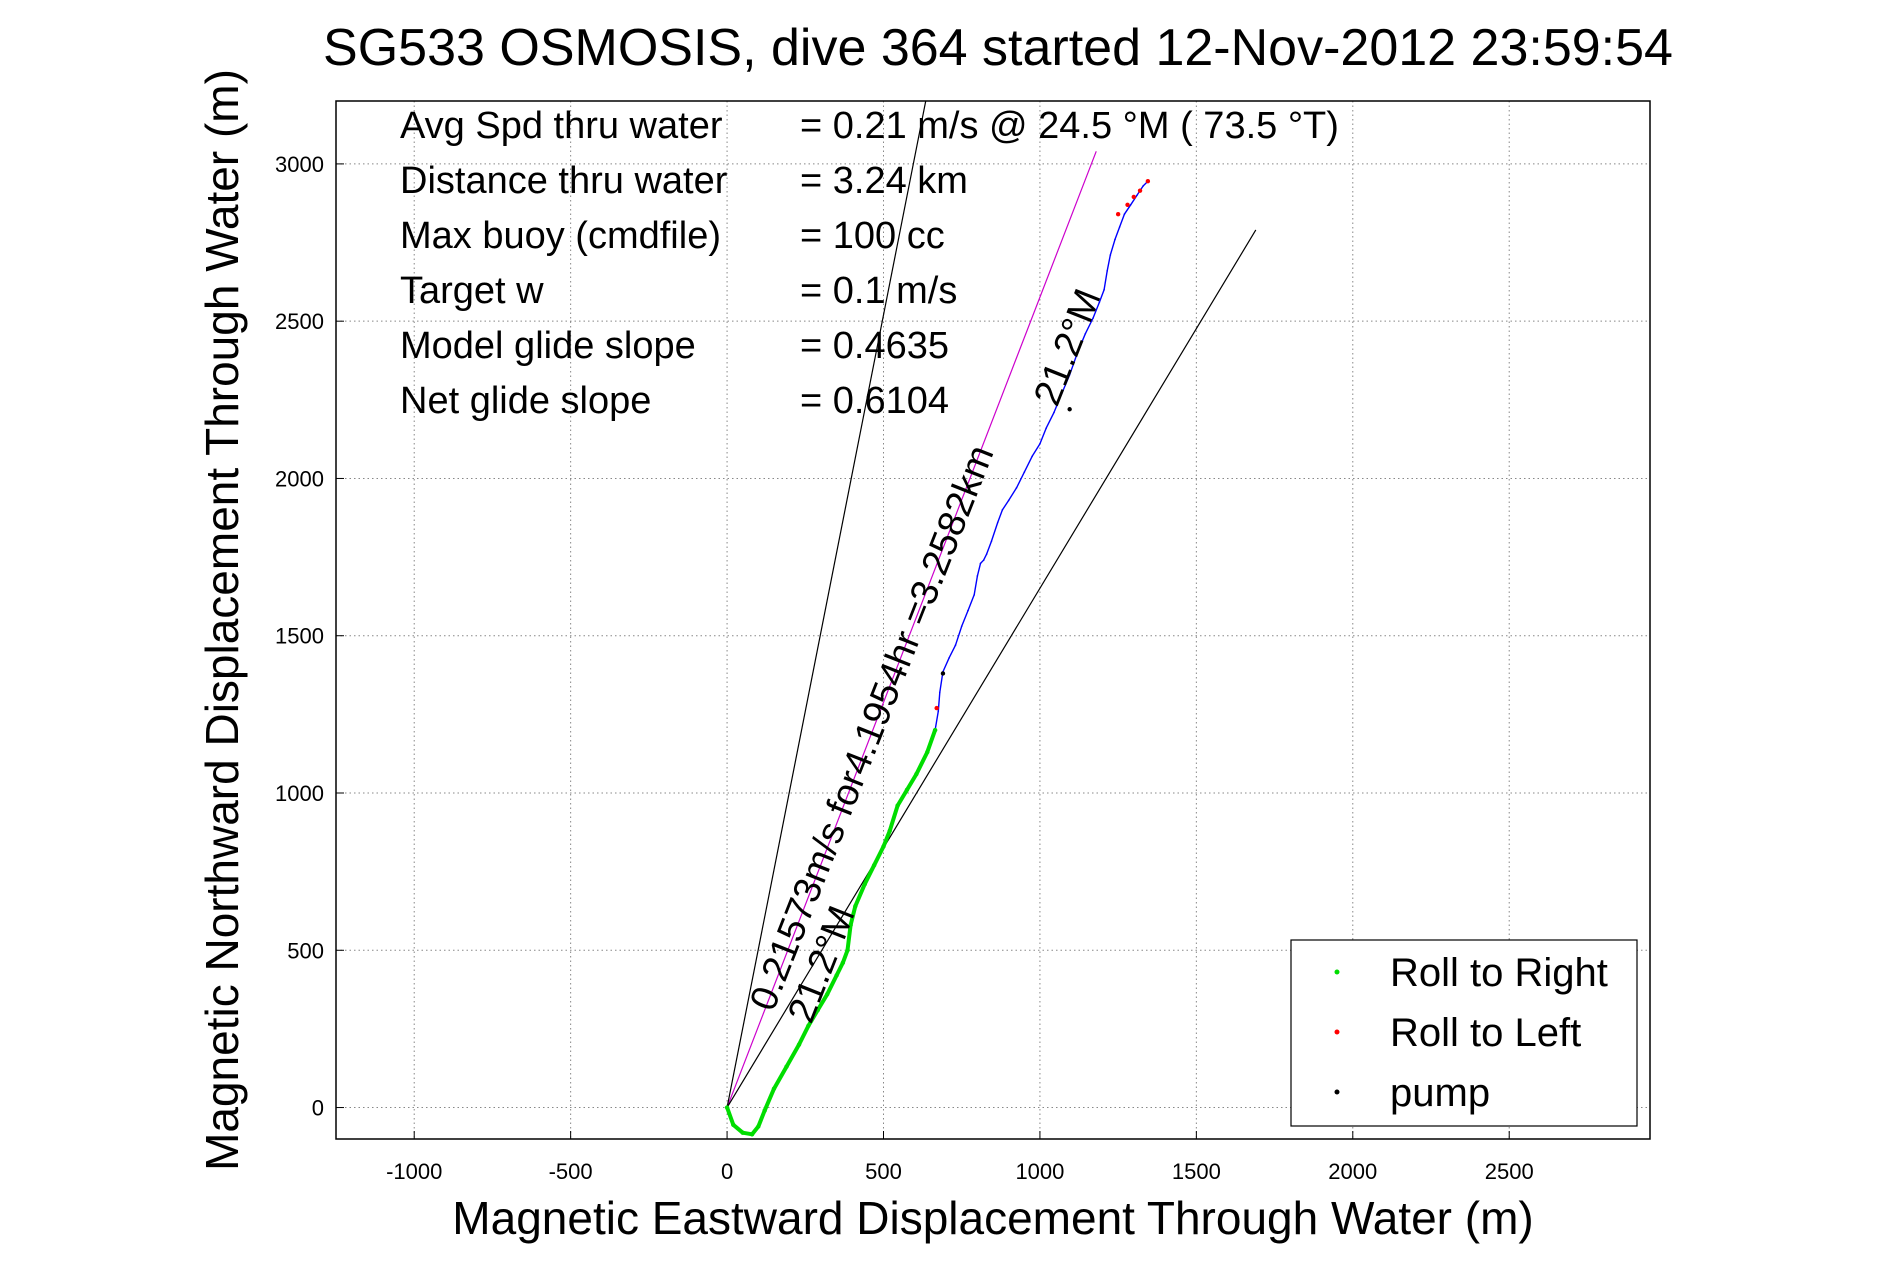 This screenshot has height=1262, width=1891. I want to click on stat-label: Target w, so click(472, 291).